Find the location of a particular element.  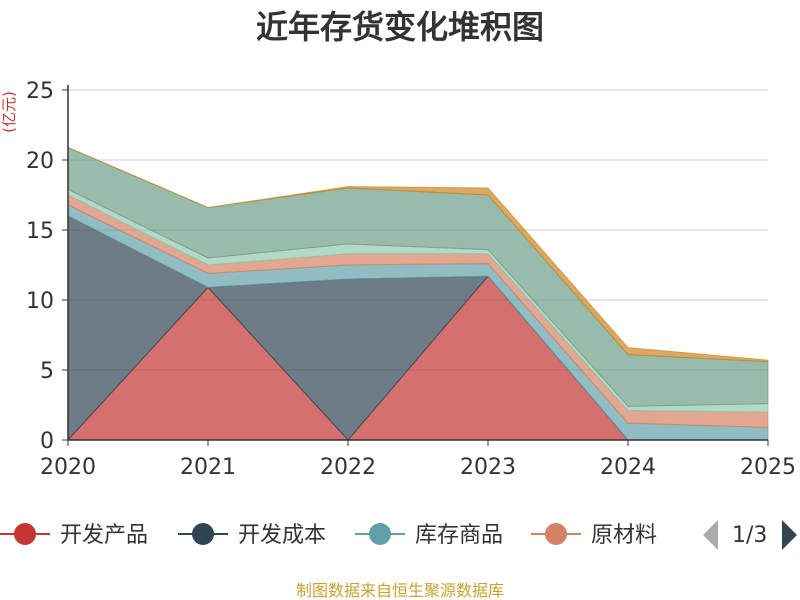

legend-item: 开发产品 is located at coordinates (74, 535).